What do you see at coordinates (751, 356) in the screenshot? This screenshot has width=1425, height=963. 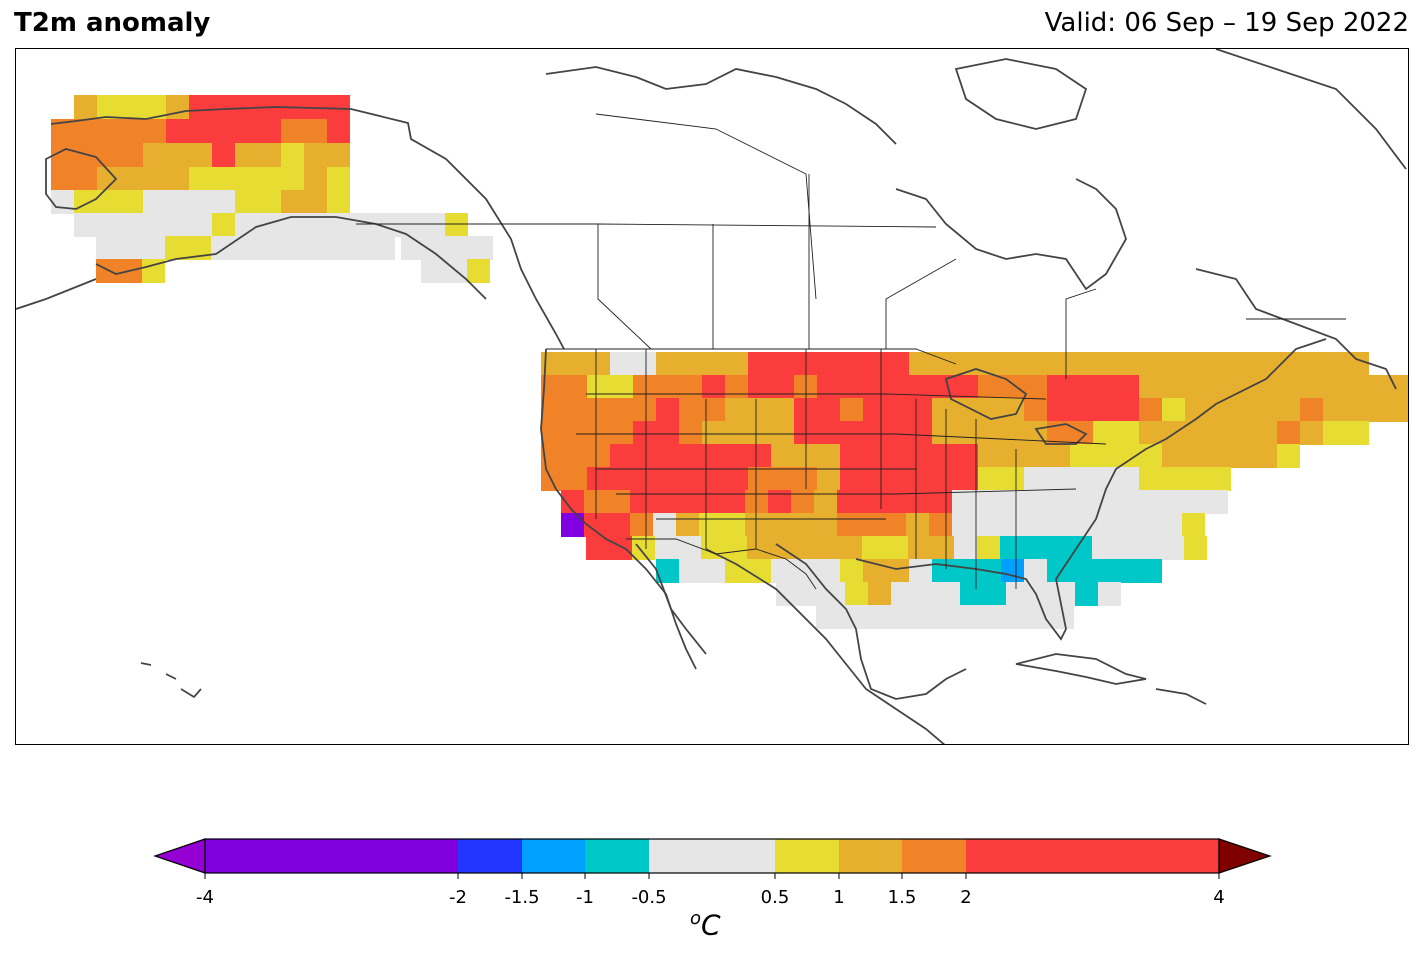 I see `us-canada-border` at bounding box center [751, 356].